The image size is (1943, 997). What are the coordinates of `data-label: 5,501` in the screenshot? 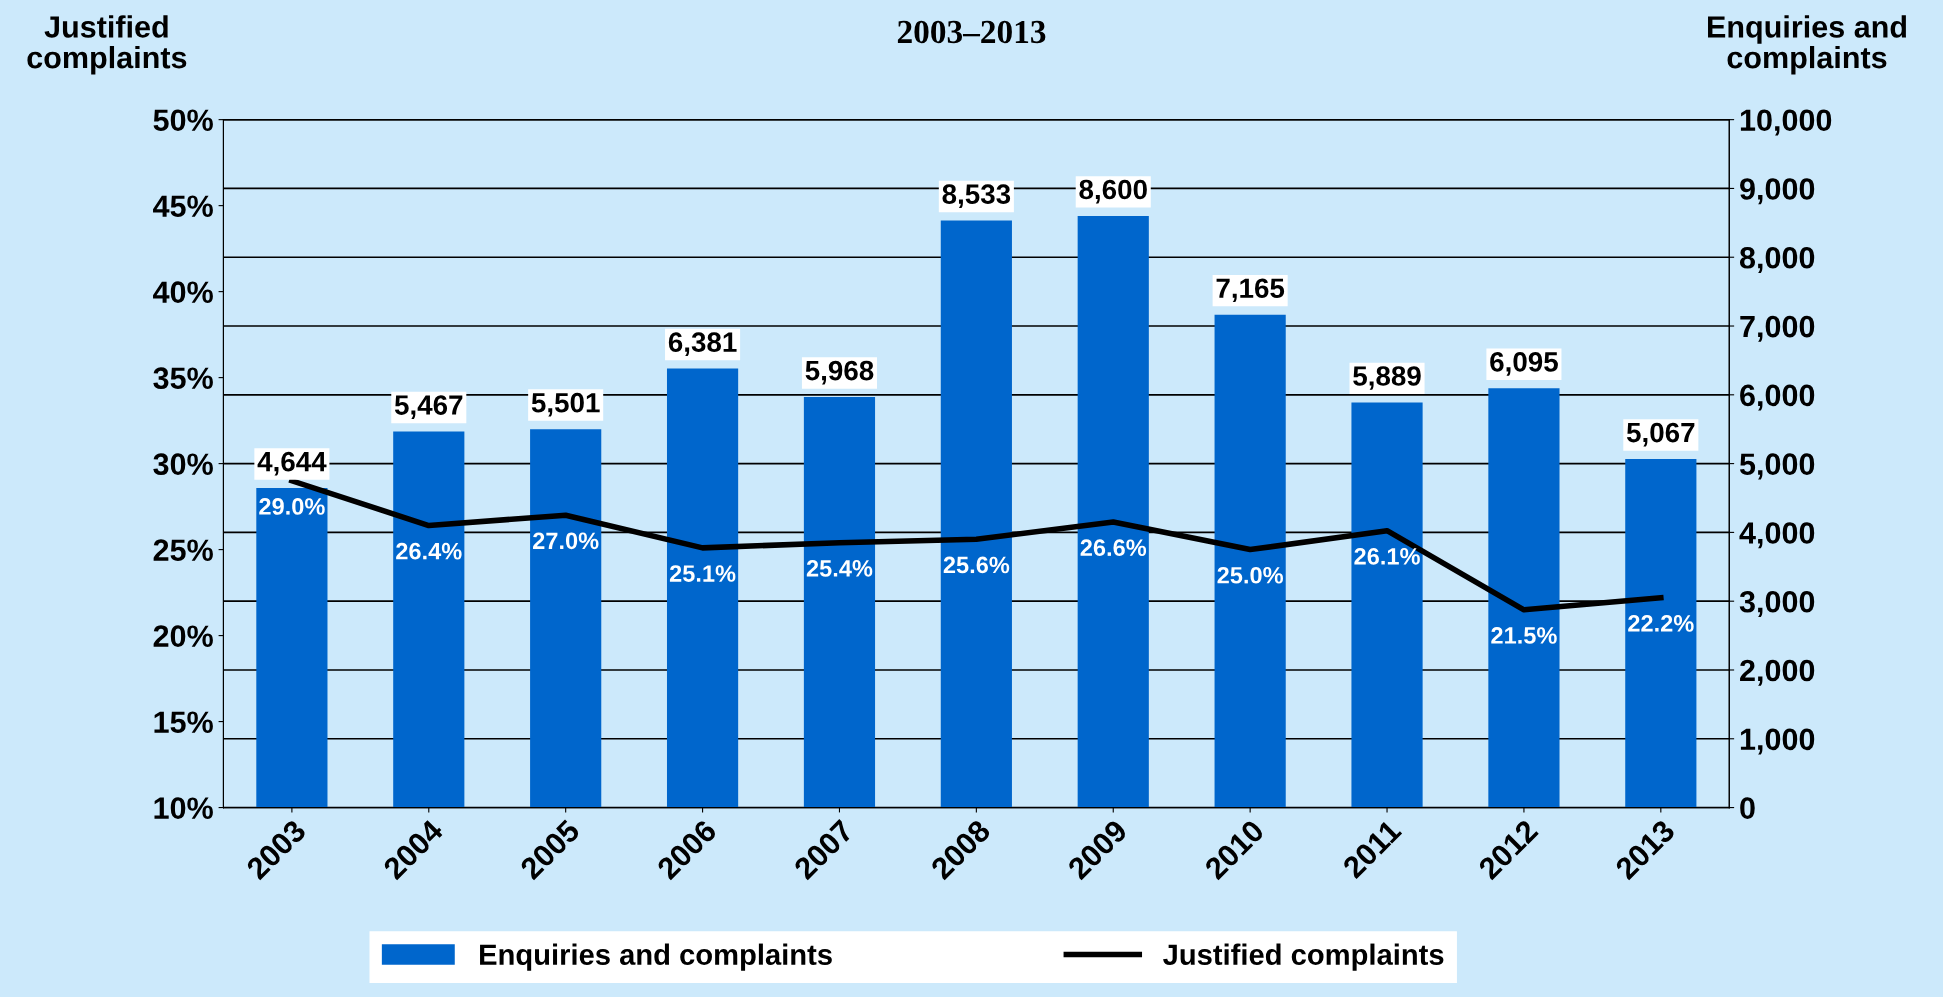 It's located at (565, 404).